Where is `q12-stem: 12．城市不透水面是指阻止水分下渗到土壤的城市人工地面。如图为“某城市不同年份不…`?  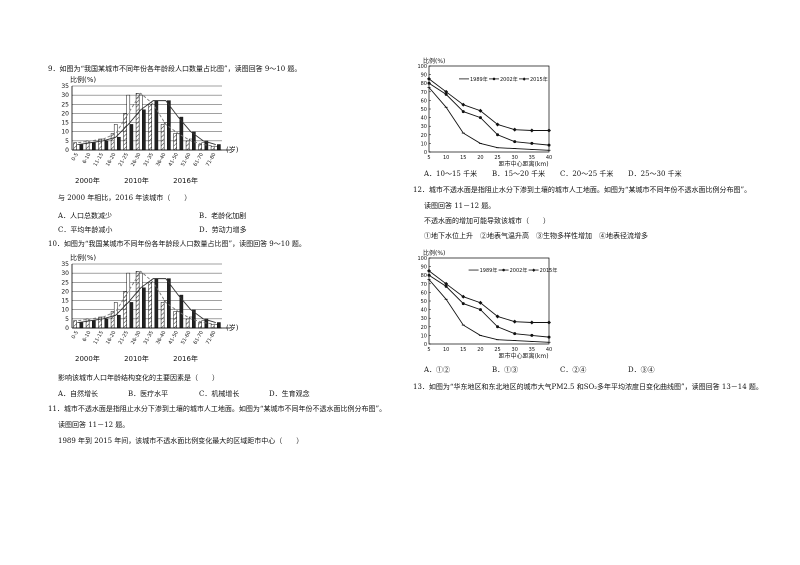
q12-stem: 12．城市不透水面是指阻止水分下渗到土壤的城市人工地面。如图为“某城市不同年份不… is located at coordinates (582, 190).